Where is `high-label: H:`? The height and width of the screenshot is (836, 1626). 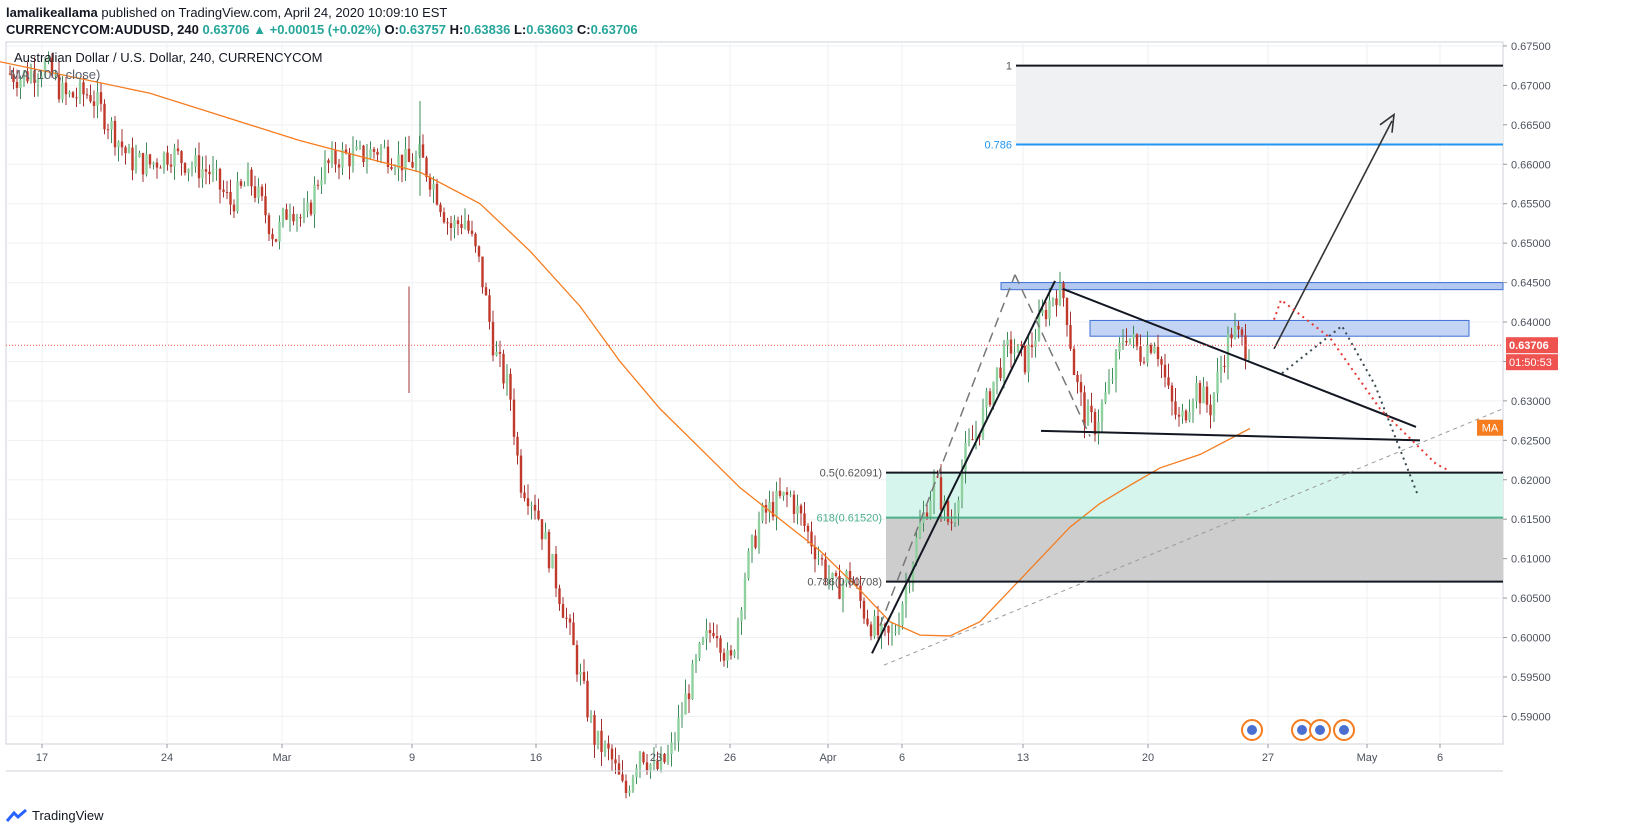
high-label: H: is located at coordinates (456, 29).